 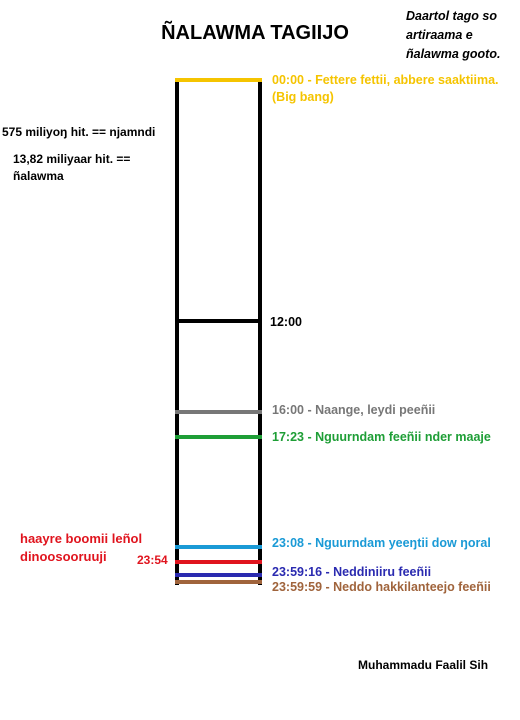 I want to click on event-line-dinosaur-extinction, so click(x=218, y=562).